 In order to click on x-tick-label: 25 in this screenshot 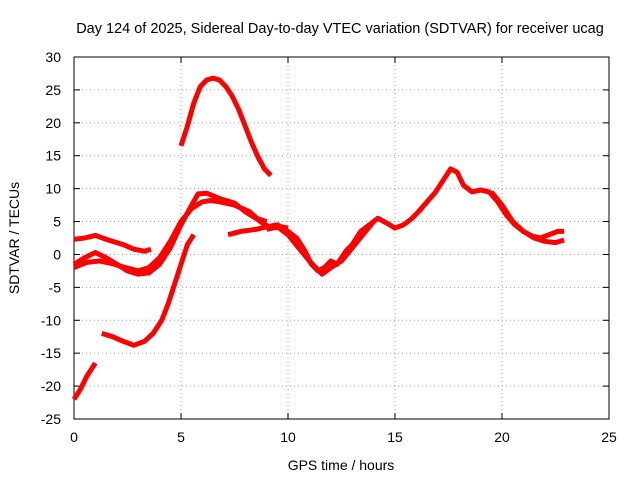, I will do `click(609, 437)`.